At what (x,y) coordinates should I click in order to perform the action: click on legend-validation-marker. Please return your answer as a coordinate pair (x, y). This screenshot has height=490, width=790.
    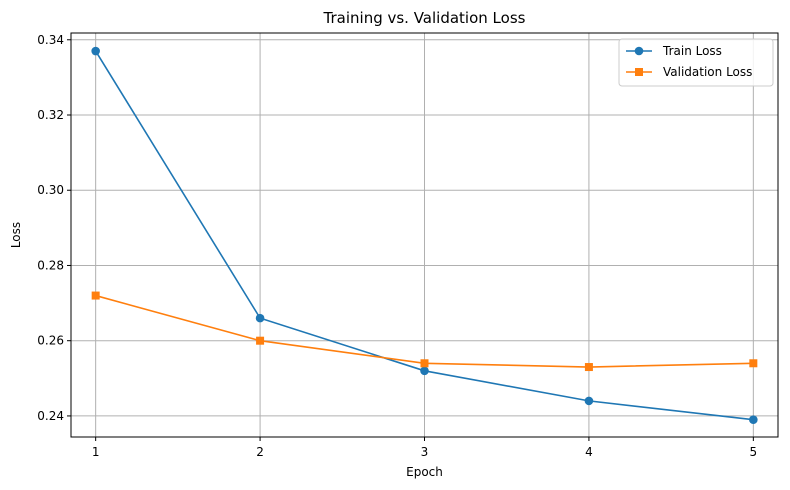
    Looking at the image, I should click on (639, 72).